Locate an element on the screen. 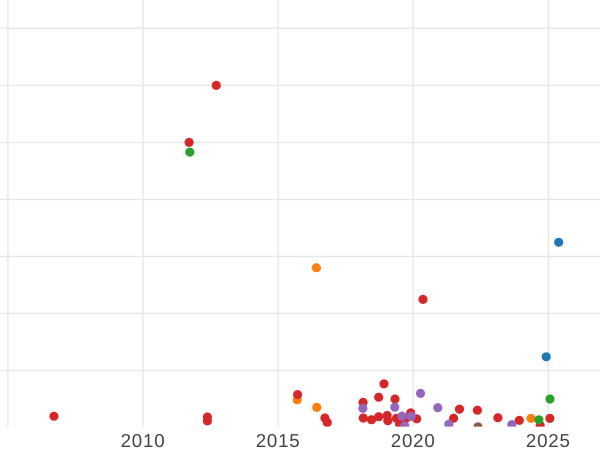 The image size is (600, 450). svg-text: 2025 is located at coordinates (548, 440).